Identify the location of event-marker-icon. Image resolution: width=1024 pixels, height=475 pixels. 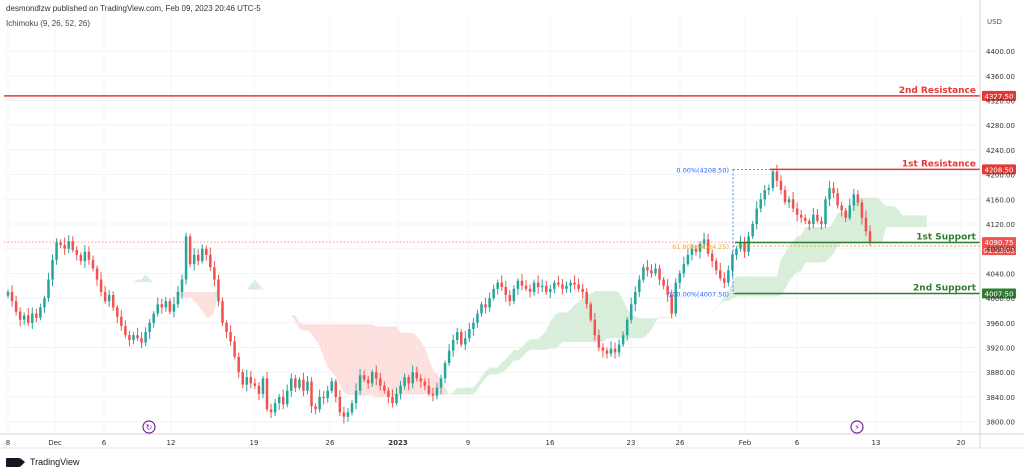
(149, 427).